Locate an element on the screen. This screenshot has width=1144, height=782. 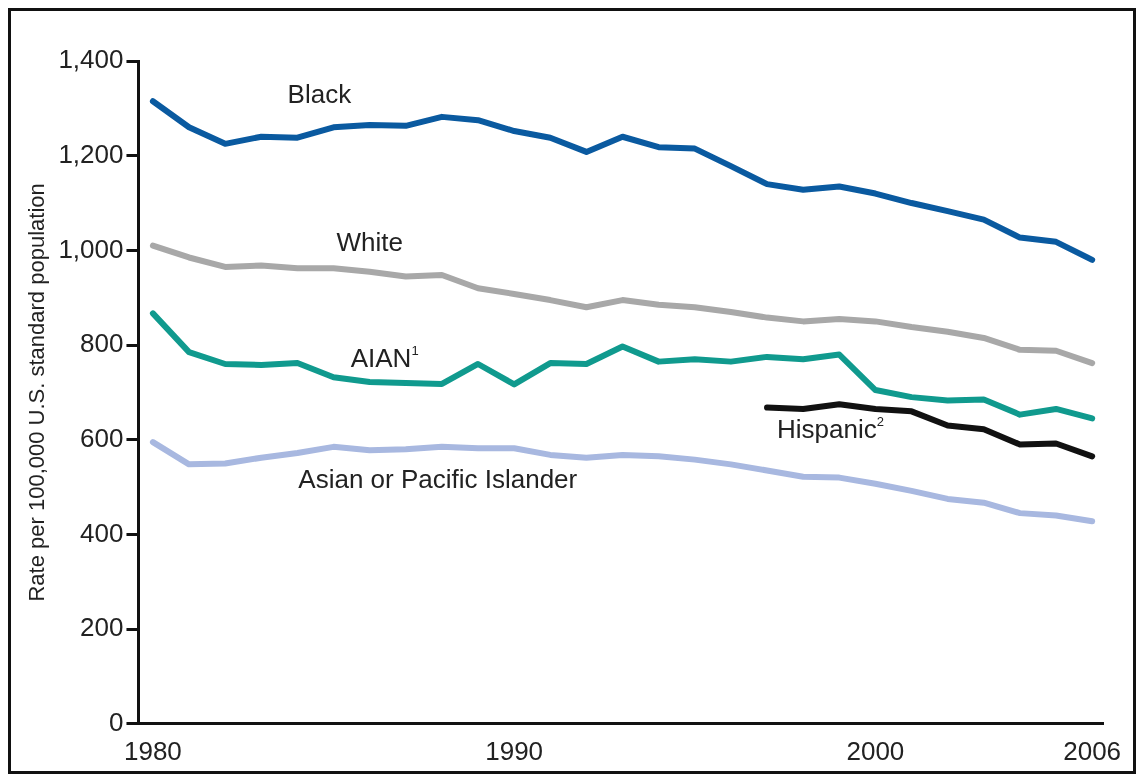
y-tick-label: 200 is located at coordinates (102, 627).